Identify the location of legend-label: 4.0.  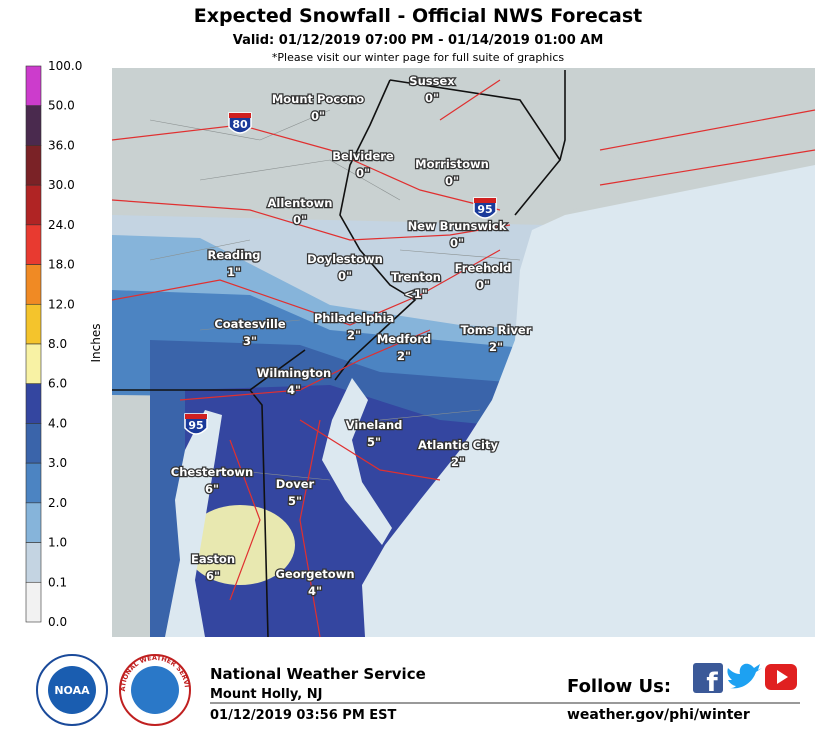
(57, 423).